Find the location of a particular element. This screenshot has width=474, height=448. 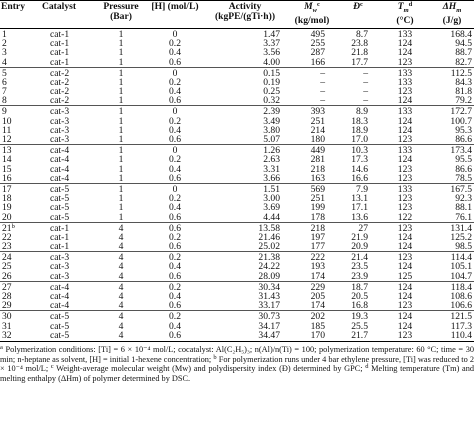

table-row: 1 cat-1 1 0 1.47 495 8.7 133 168.4 is located at coordinates (237, 33).